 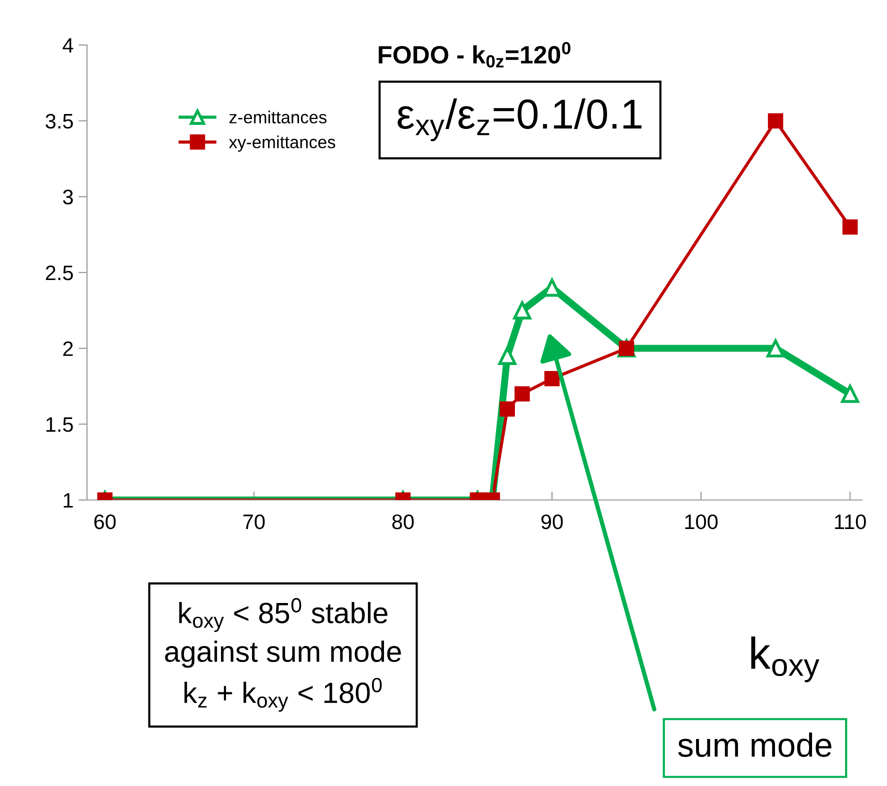 What do you see at coordinates (474, 55) in the screenshot?
I see `chart-title: FODO - k$_{0z}$=120$^{0}$` at bounding box center [474, 55].